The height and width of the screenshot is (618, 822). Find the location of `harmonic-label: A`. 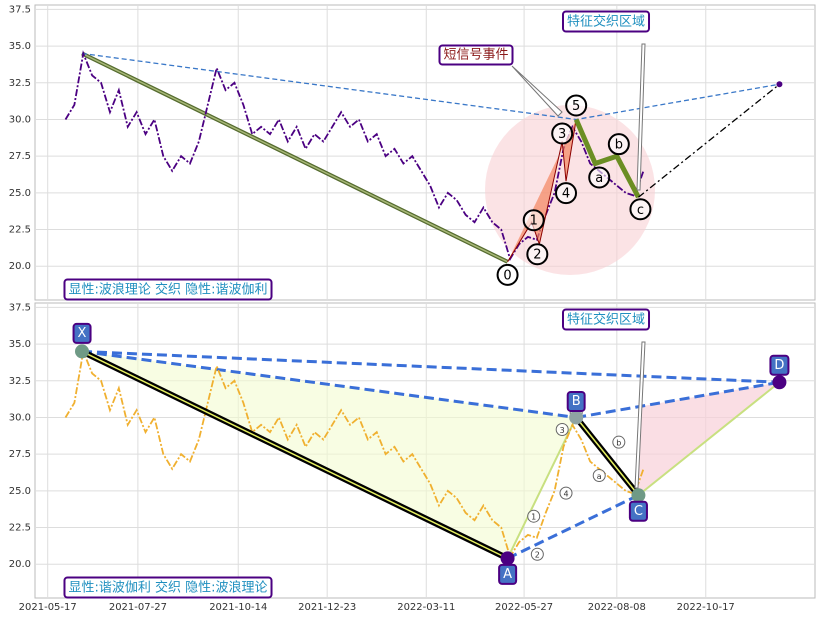

harmonic-label: A is located at coordinates (507, 574).